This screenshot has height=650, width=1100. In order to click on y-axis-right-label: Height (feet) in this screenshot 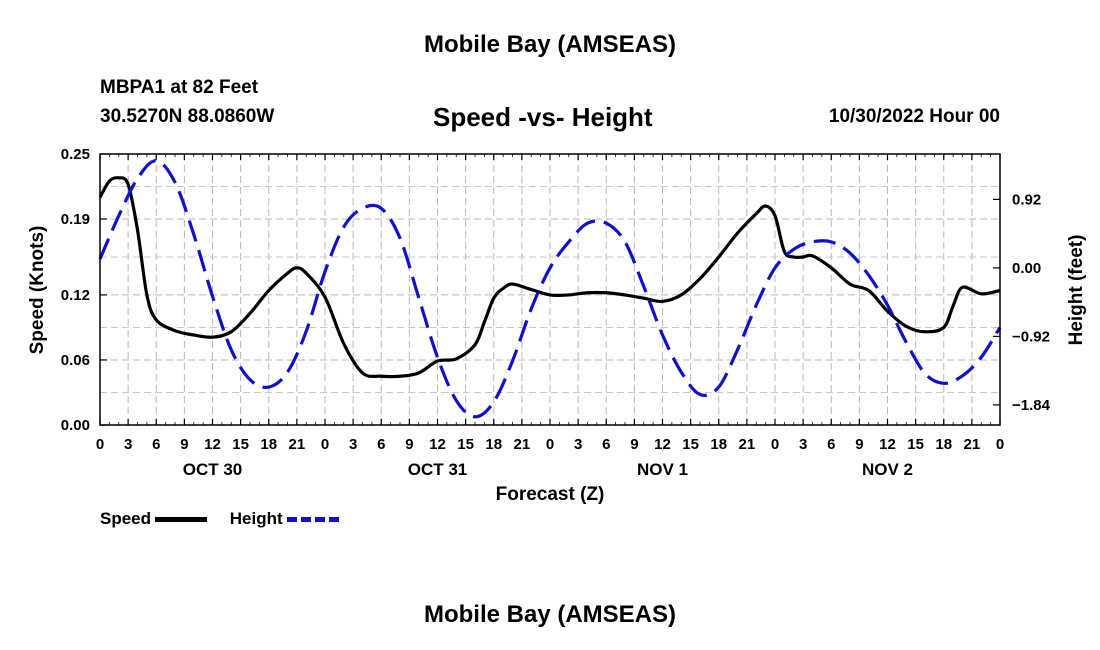, I will do `click(1076, 290)`.